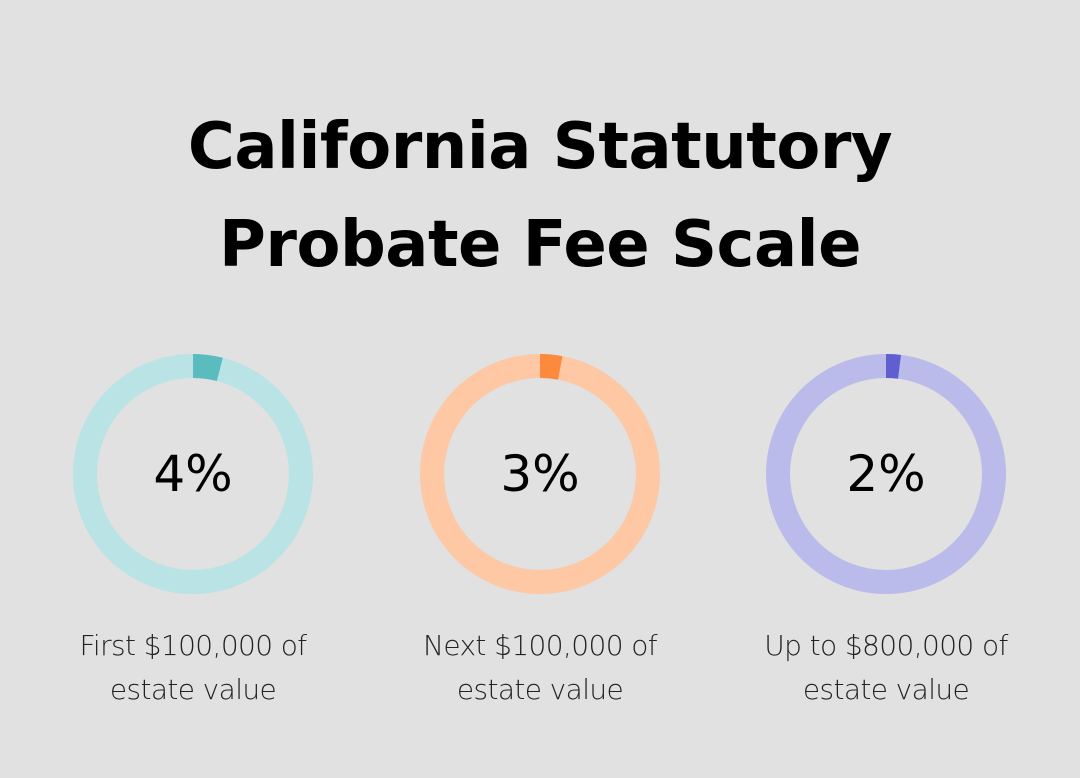 The image size is (1080, 778). I want to click on percentage-value: 2%, so click(886, 474).